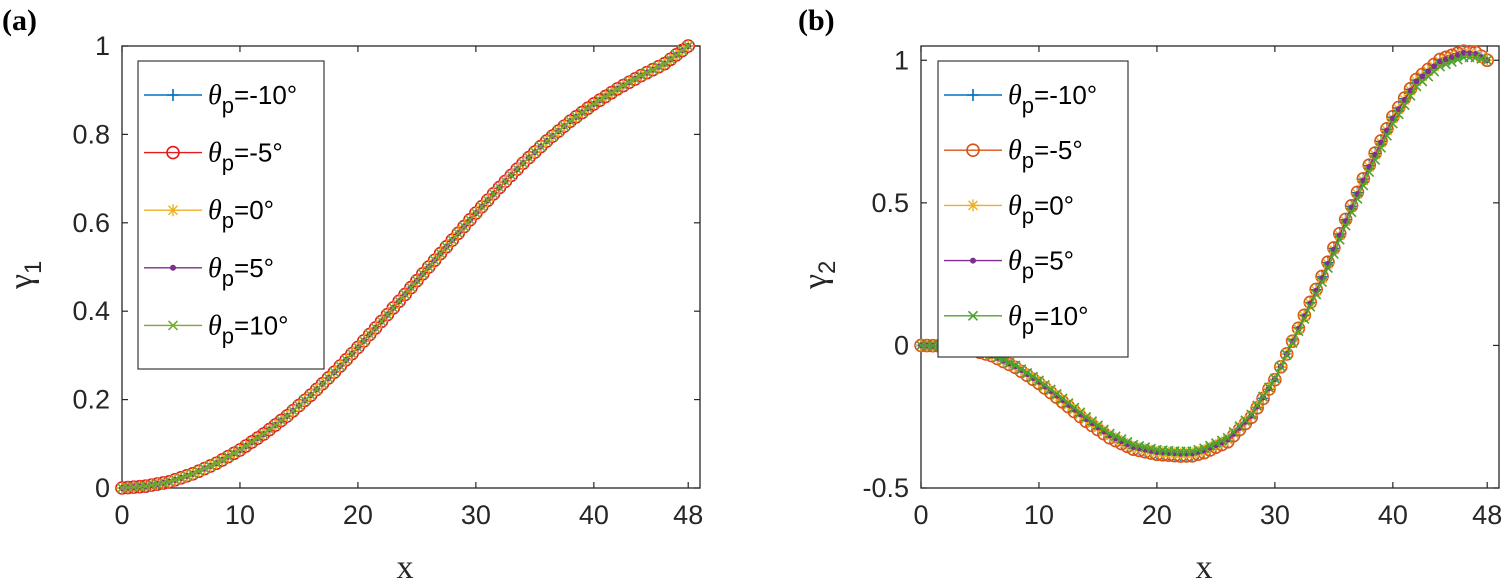 This screenshot has width=1509, height=583. Describe the element at coordinates (819, 275) in the screenshot. I see `y-axis-label: γ2` at that location.